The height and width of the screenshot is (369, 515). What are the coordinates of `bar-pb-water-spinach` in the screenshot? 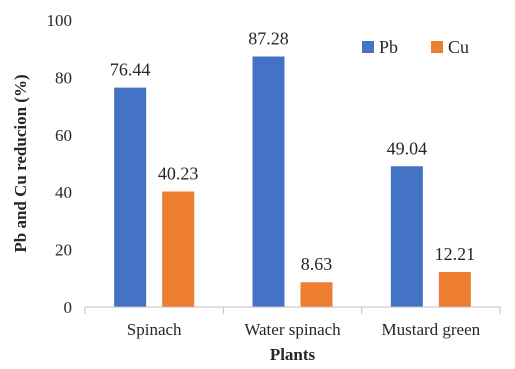 It's located at (268, 181).